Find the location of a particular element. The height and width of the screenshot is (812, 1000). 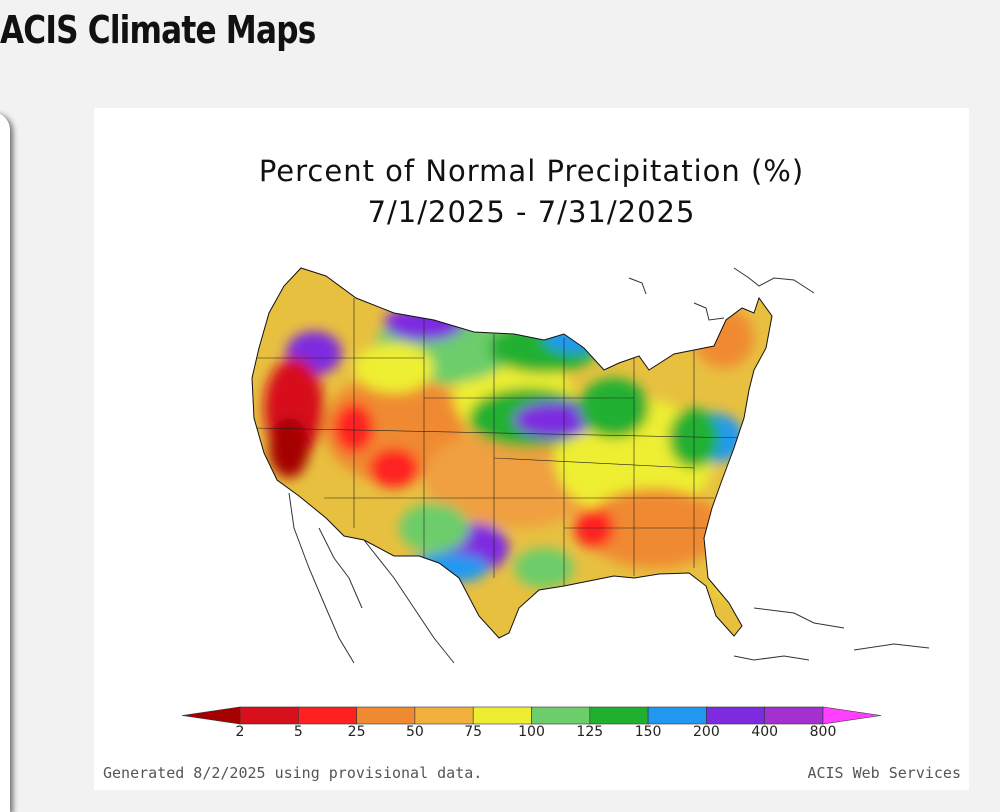

page-title: ACIS Climate Maps is located at coordinates (158, 30).